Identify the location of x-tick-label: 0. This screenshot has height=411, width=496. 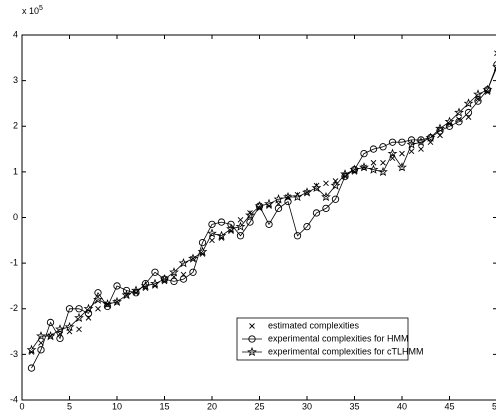
(21, 406).